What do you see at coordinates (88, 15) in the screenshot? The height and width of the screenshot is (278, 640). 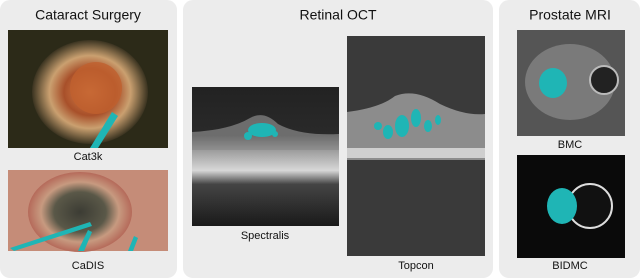 I see `panel-title: Cataract Surgery` at bounding box center [88, 15].